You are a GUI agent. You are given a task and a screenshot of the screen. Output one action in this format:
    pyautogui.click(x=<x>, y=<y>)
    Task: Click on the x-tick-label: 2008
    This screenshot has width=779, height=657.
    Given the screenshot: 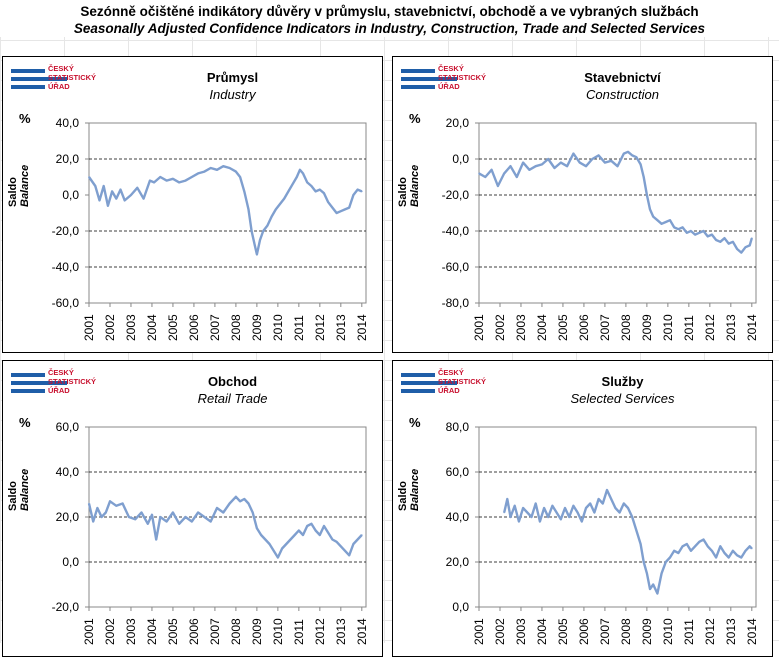 What is the action you would take?
    pyautogui.click(x=626, y=631)
    